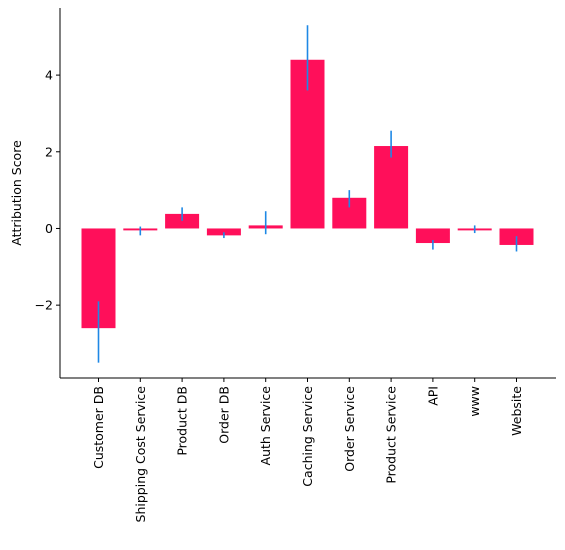 The width and height of the screenshot is (565, 550). Describe the element at coordinates (307, 436) in the screenshot. I see `x-tick-label: Caching Service` at that location.